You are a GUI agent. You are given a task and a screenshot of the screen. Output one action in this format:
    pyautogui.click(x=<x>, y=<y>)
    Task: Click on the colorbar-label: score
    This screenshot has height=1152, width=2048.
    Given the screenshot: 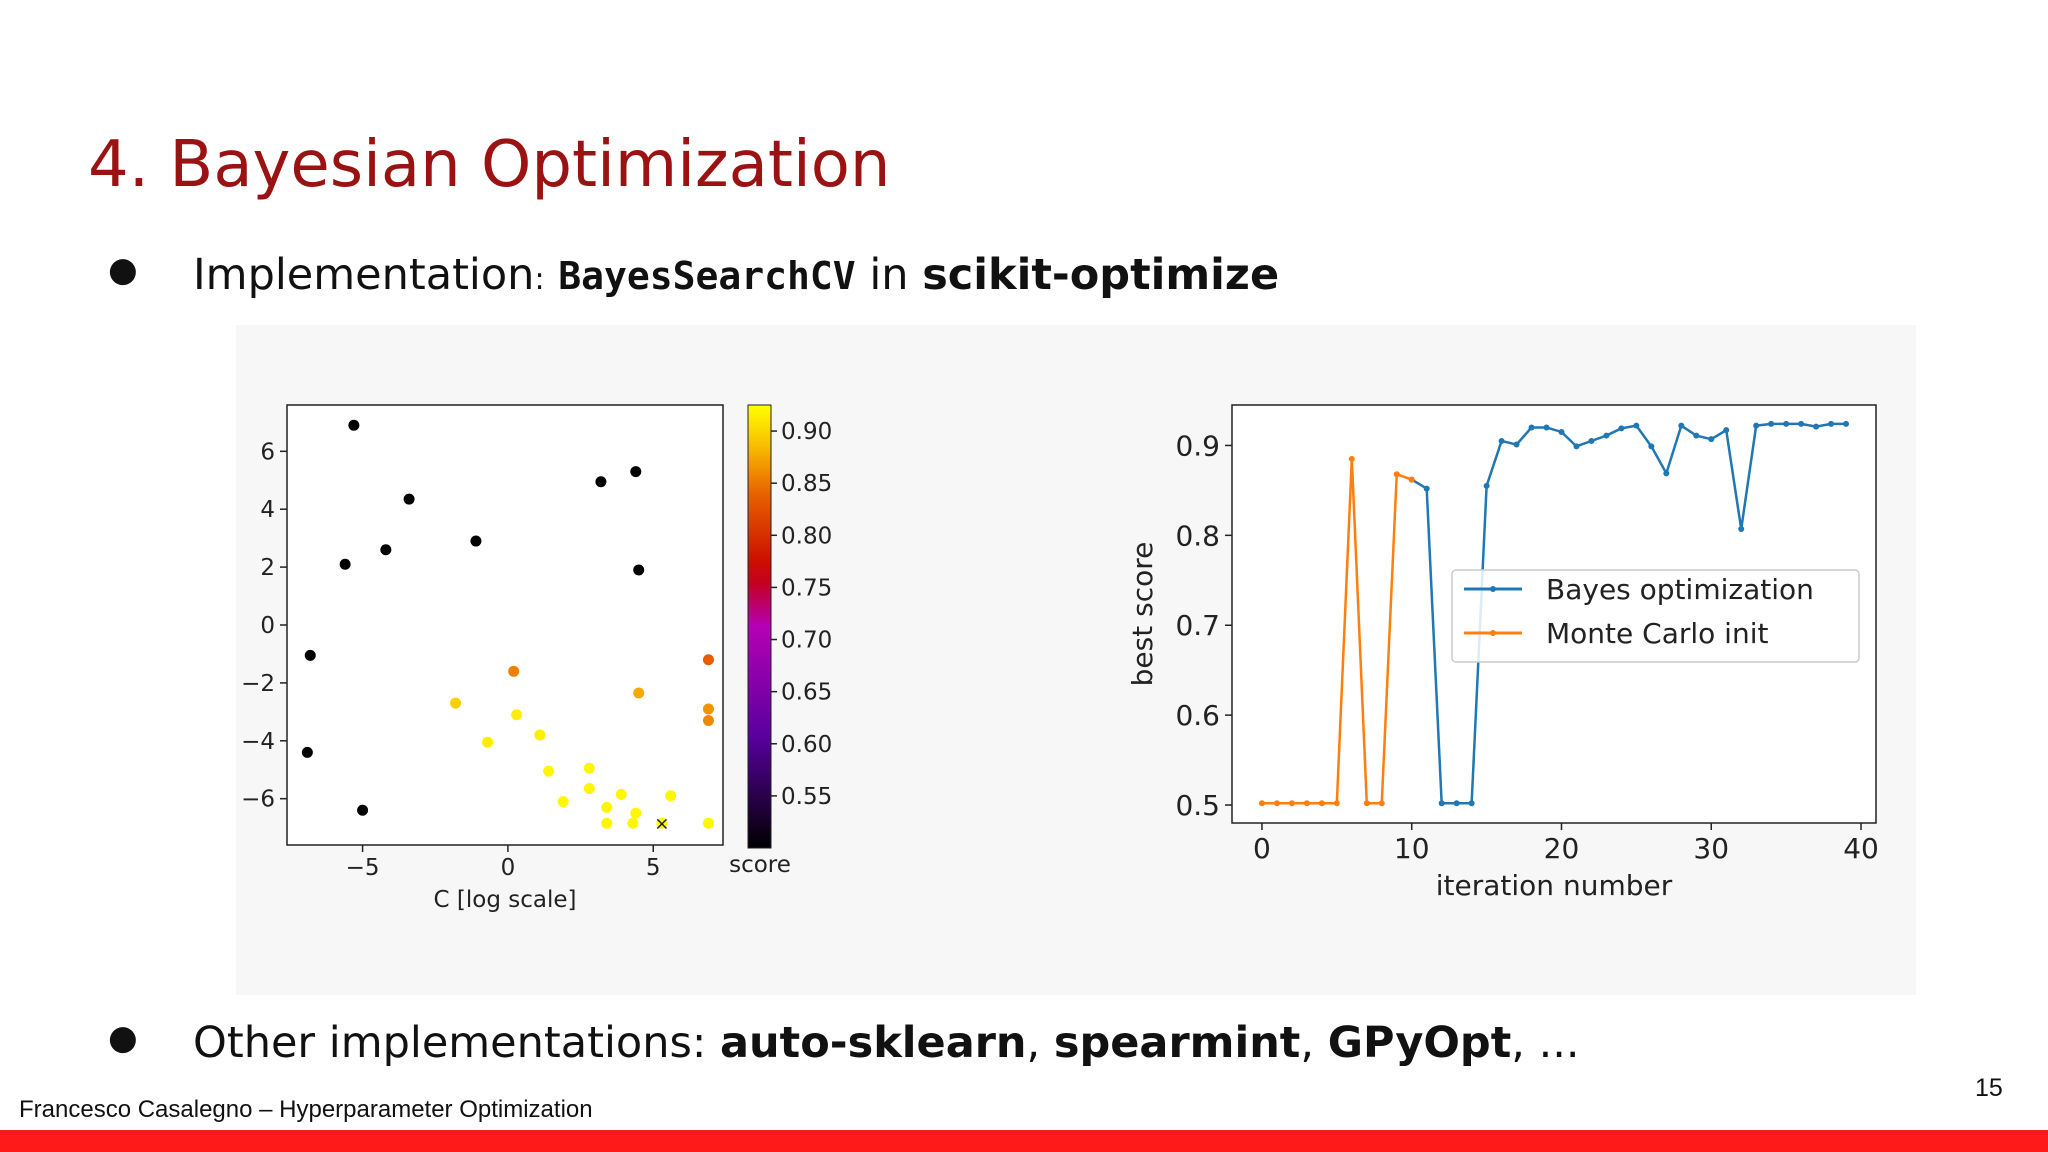 What is the action you would take?
    pyautogui.click(x=760, y=865)
    